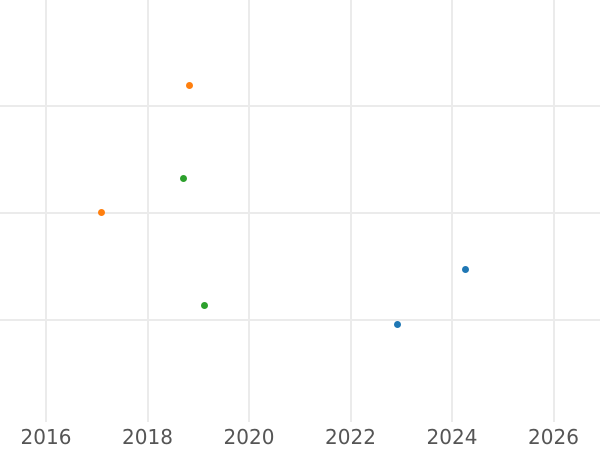 The height and width of the screenshot is (450, 600). What do you see at coordinates (147, 437) in the screenshot?
I see `x-tick-label: 2018` at bounding box center [147, 437].